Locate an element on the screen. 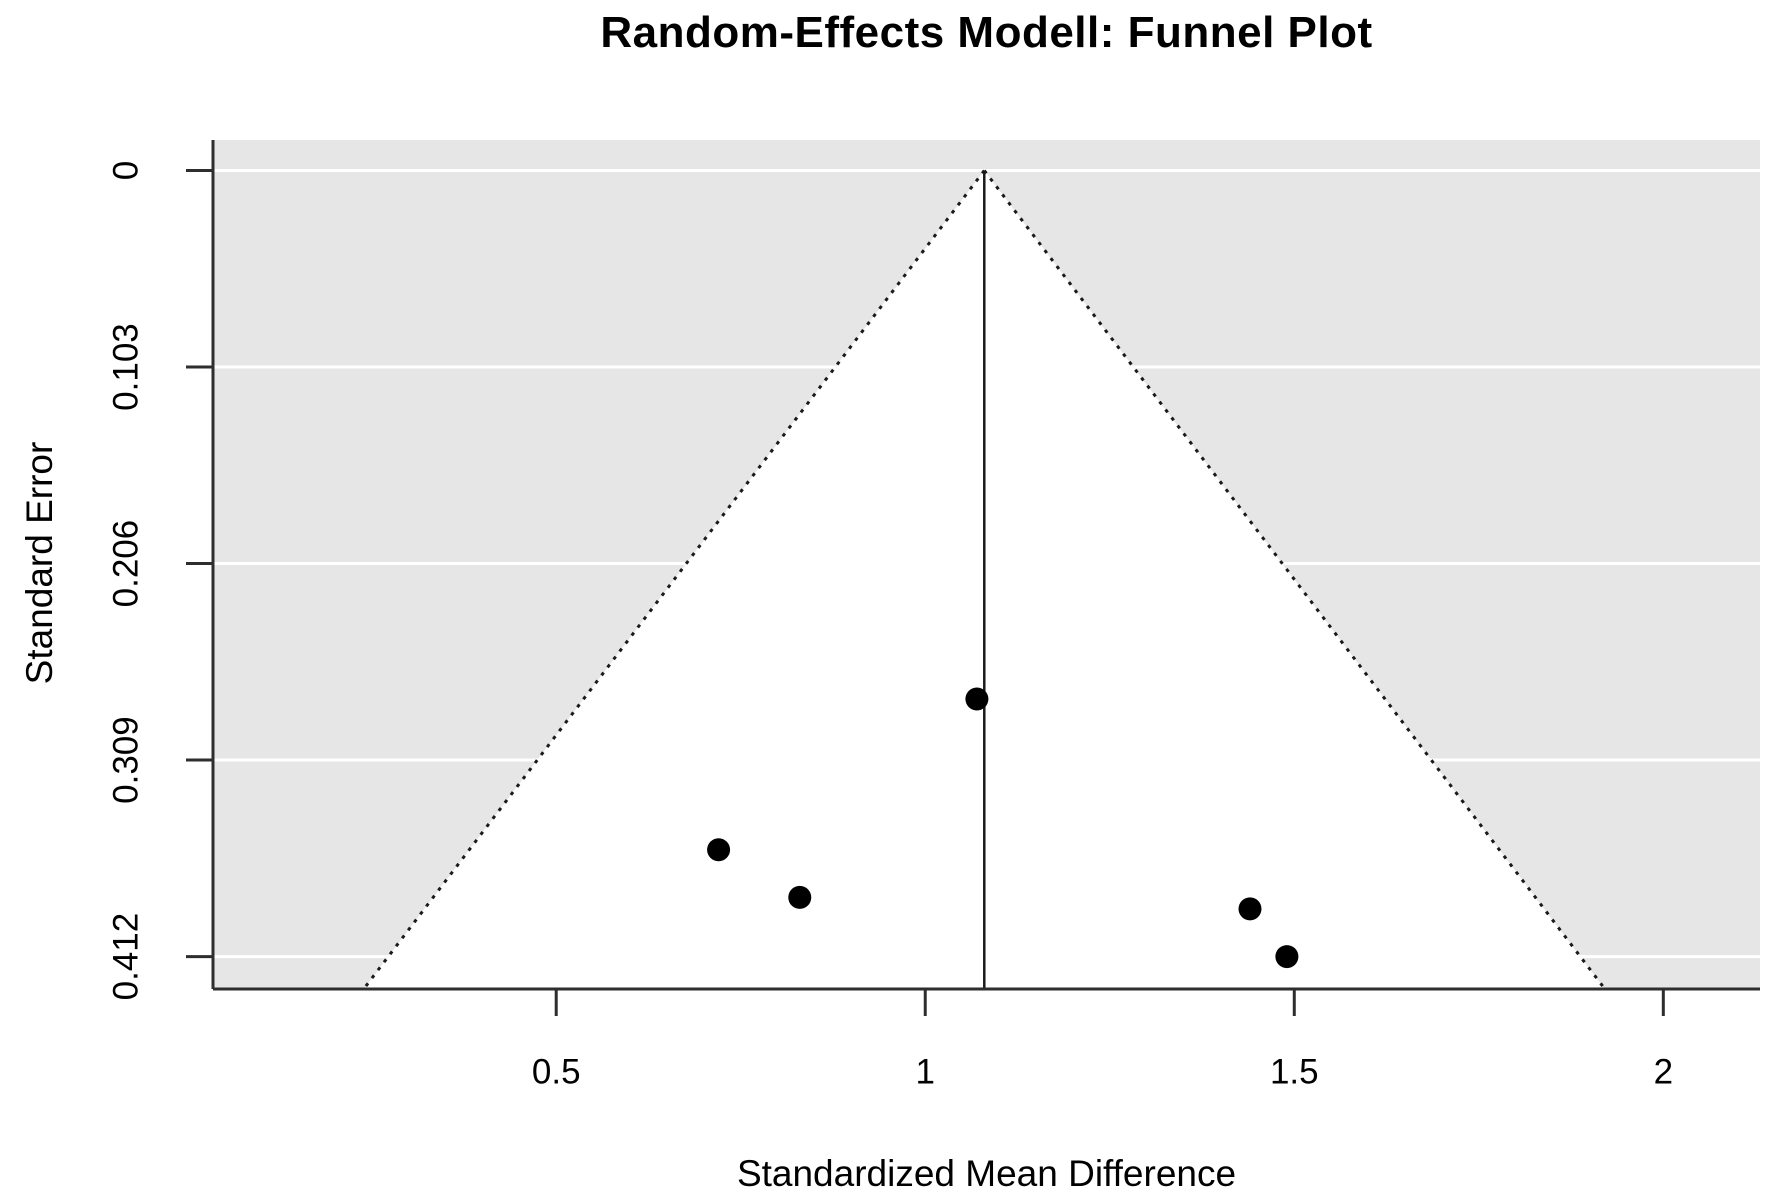 This screenshot has width=1772, height=1204. x-tick-label: 0.5 is located at coordinates (556, 1072).